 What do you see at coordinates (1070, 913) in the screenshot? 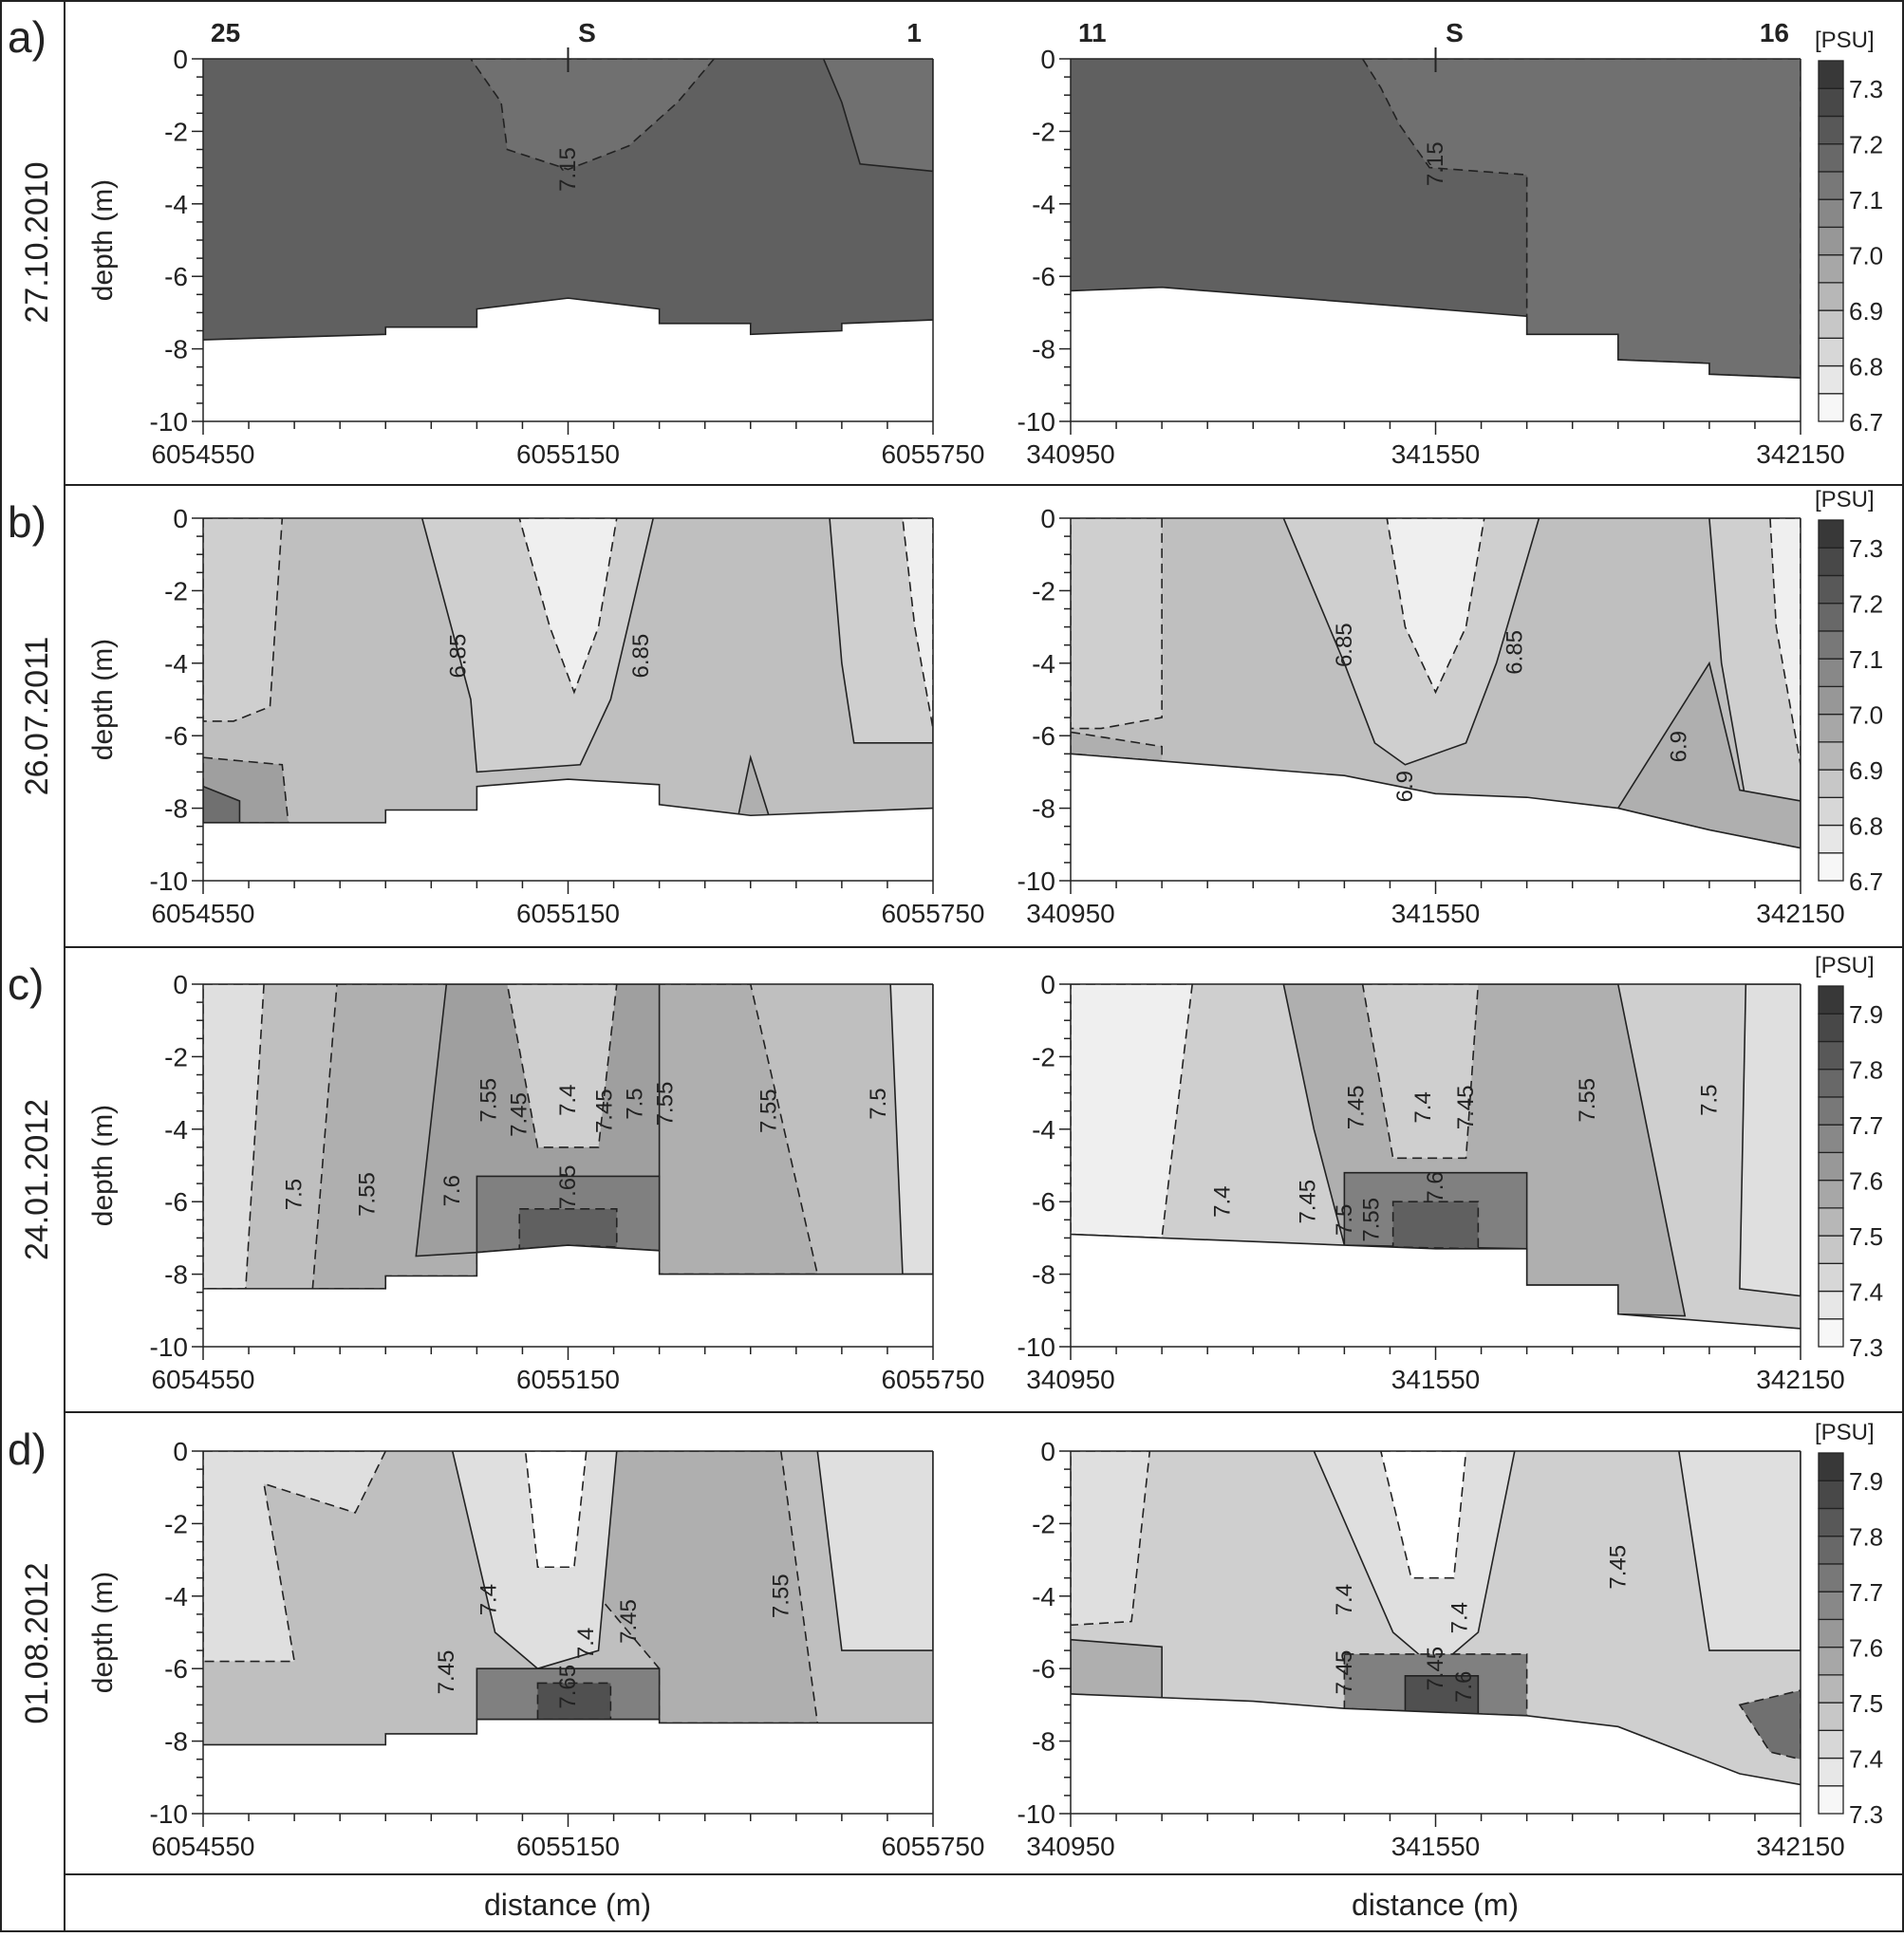
I see `x-tick-label: 340950` at bounding box center [1070, 913].